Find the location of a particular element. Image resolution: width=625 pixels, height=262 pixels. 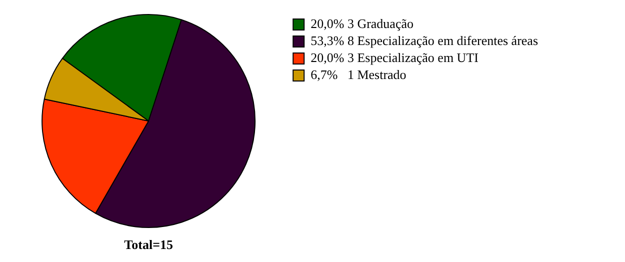

legend-label: 20,0% 3 Graduação is located at coordinates (362, 23).